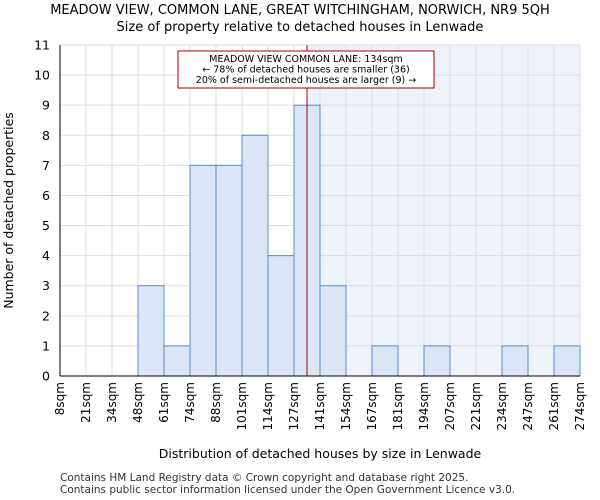  I want to click on y-tick-label: 1, so click(46, 345).